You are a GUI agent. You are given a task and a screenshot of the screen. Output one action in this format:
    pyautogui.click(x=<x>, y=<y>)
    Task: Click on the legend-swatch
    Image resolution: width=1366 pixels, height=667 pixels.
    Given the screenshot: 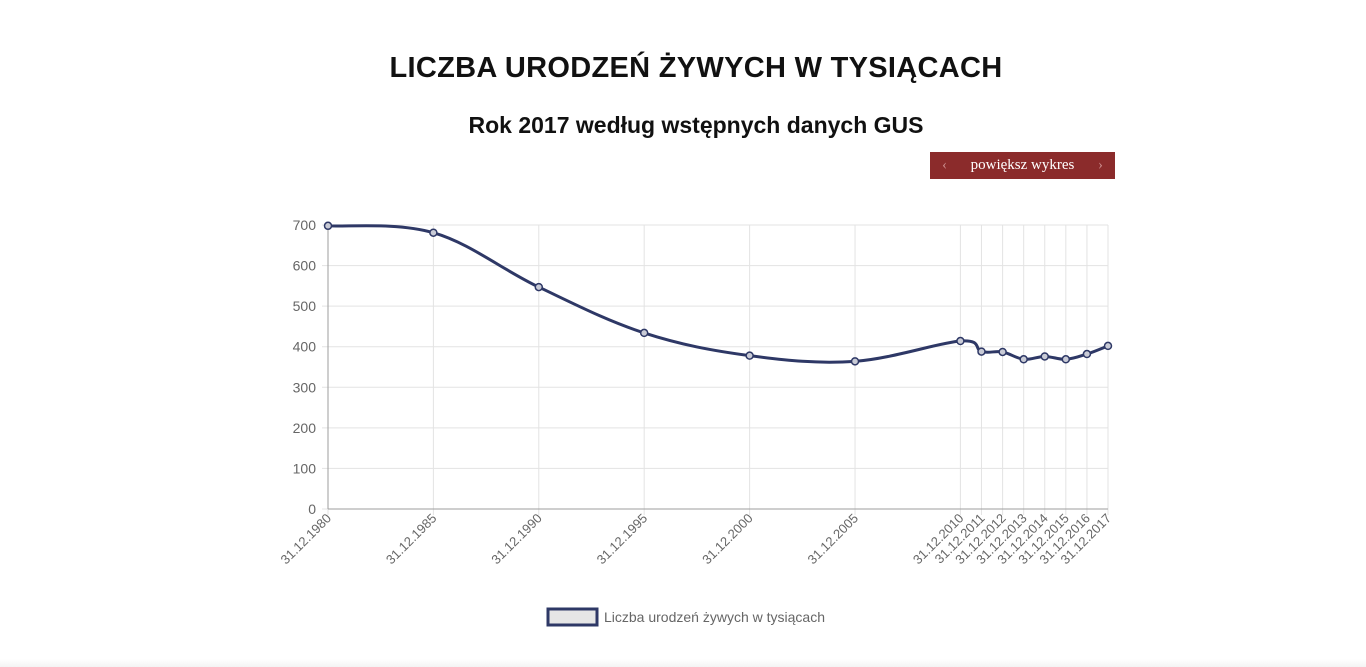 What is the action you would take?
    pyautogui.click(x=572, y=617)
    